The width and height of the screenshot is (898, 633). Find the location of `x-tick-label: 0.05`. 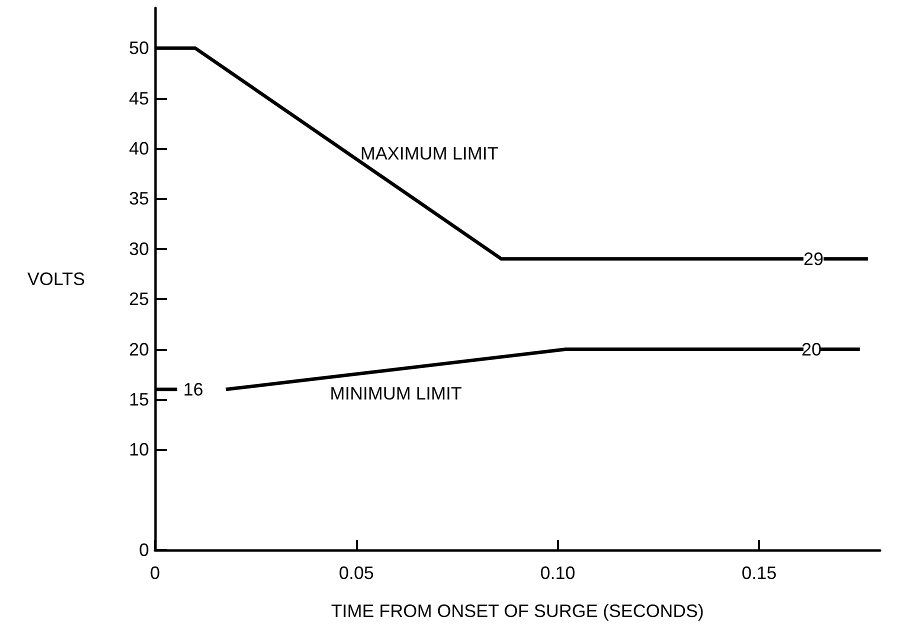

x-tick-label: 0.05 is located at coordinates (356, 573).